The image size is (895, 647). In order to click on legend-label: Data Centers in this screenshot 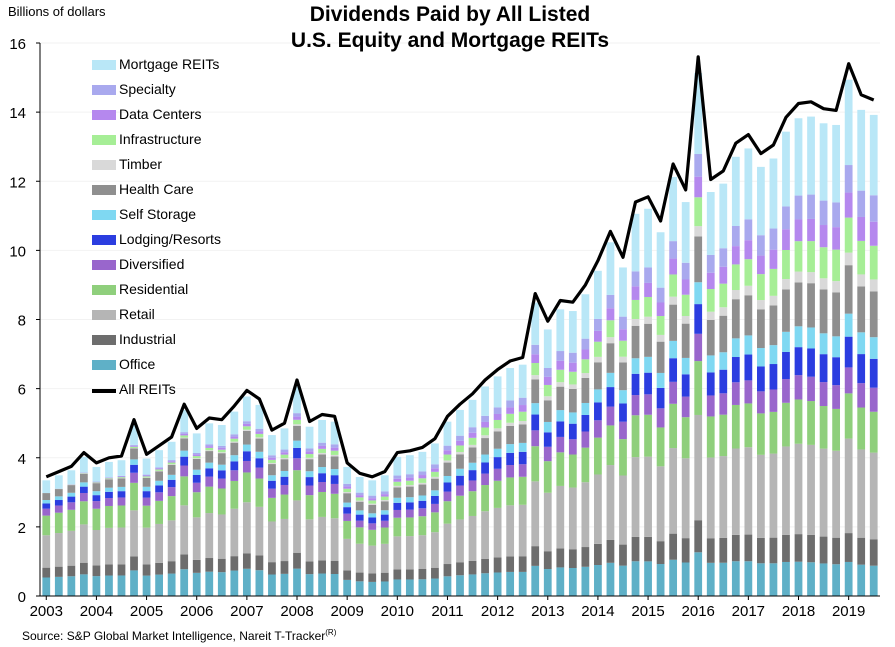, I will do `click(160, 114)`.